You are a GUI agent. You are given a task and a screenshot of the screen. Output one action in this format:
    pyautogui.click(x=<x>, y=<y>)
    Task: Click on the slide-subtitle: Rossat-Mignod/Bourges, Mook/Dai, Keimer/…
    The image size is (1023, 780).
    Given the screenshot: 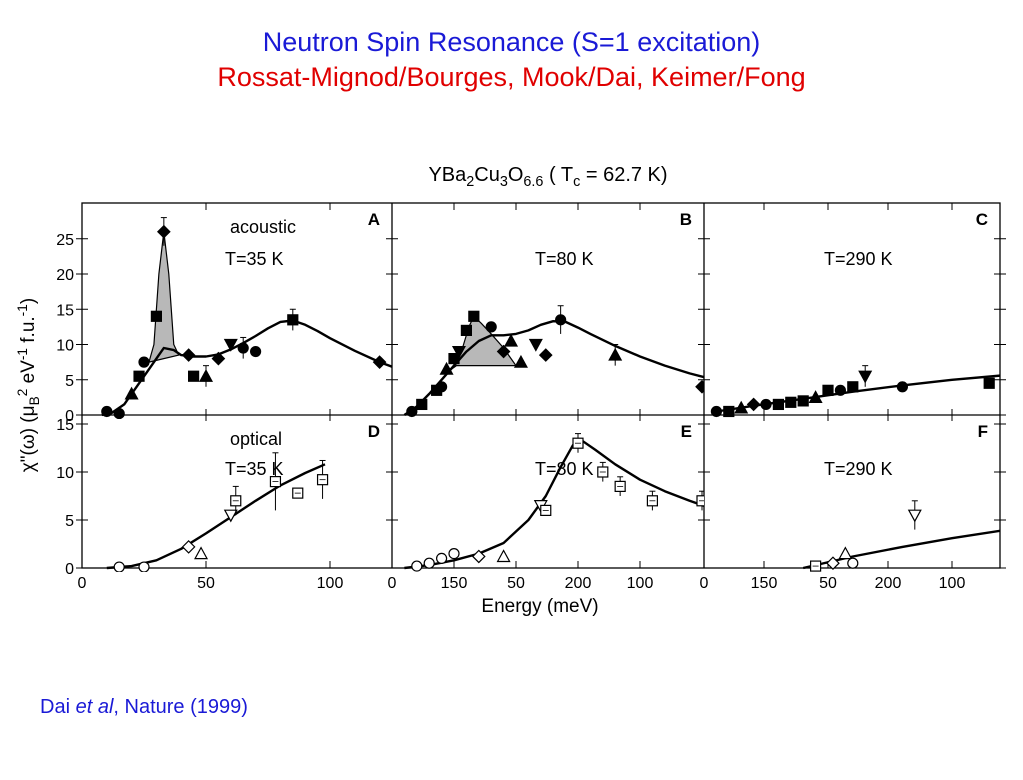 What is the action you would take?
    pyautogui.click(x=511, y=77)
    